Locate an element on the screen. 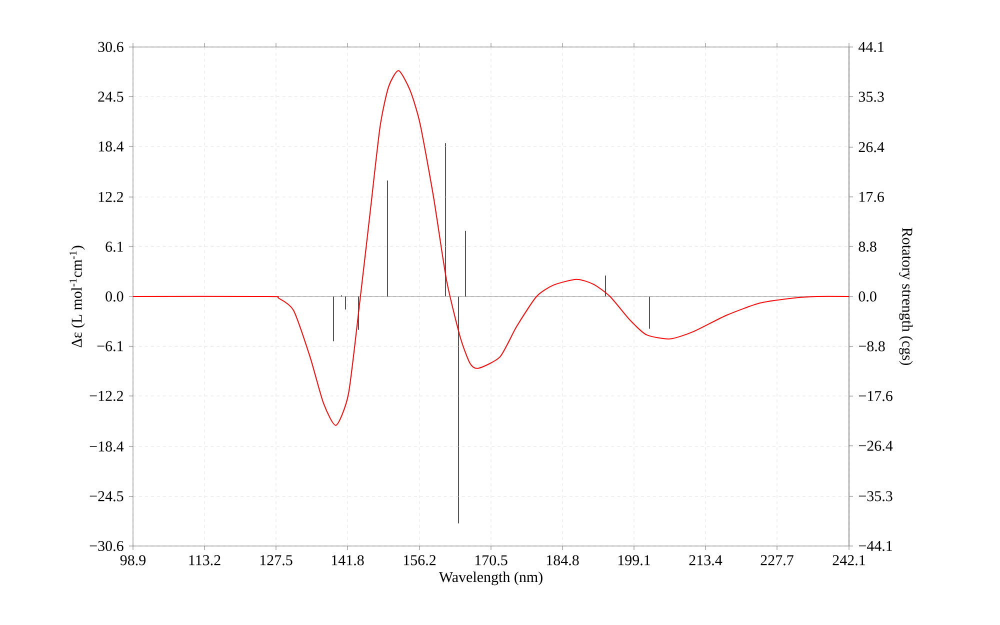 This screenshot has height=625, width=1000. x-tick-label: 199.1 is located at coordinates (634, 560).